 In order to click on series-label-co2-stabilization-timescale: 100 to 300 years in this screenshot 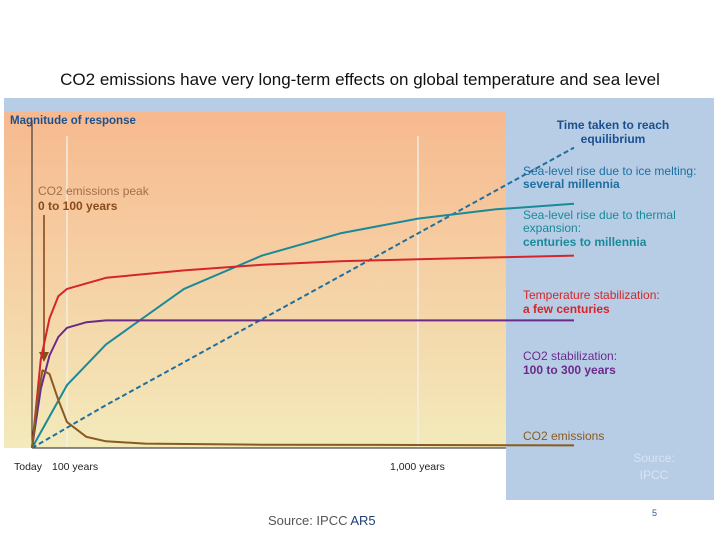, I will do `click(569, 370)`.